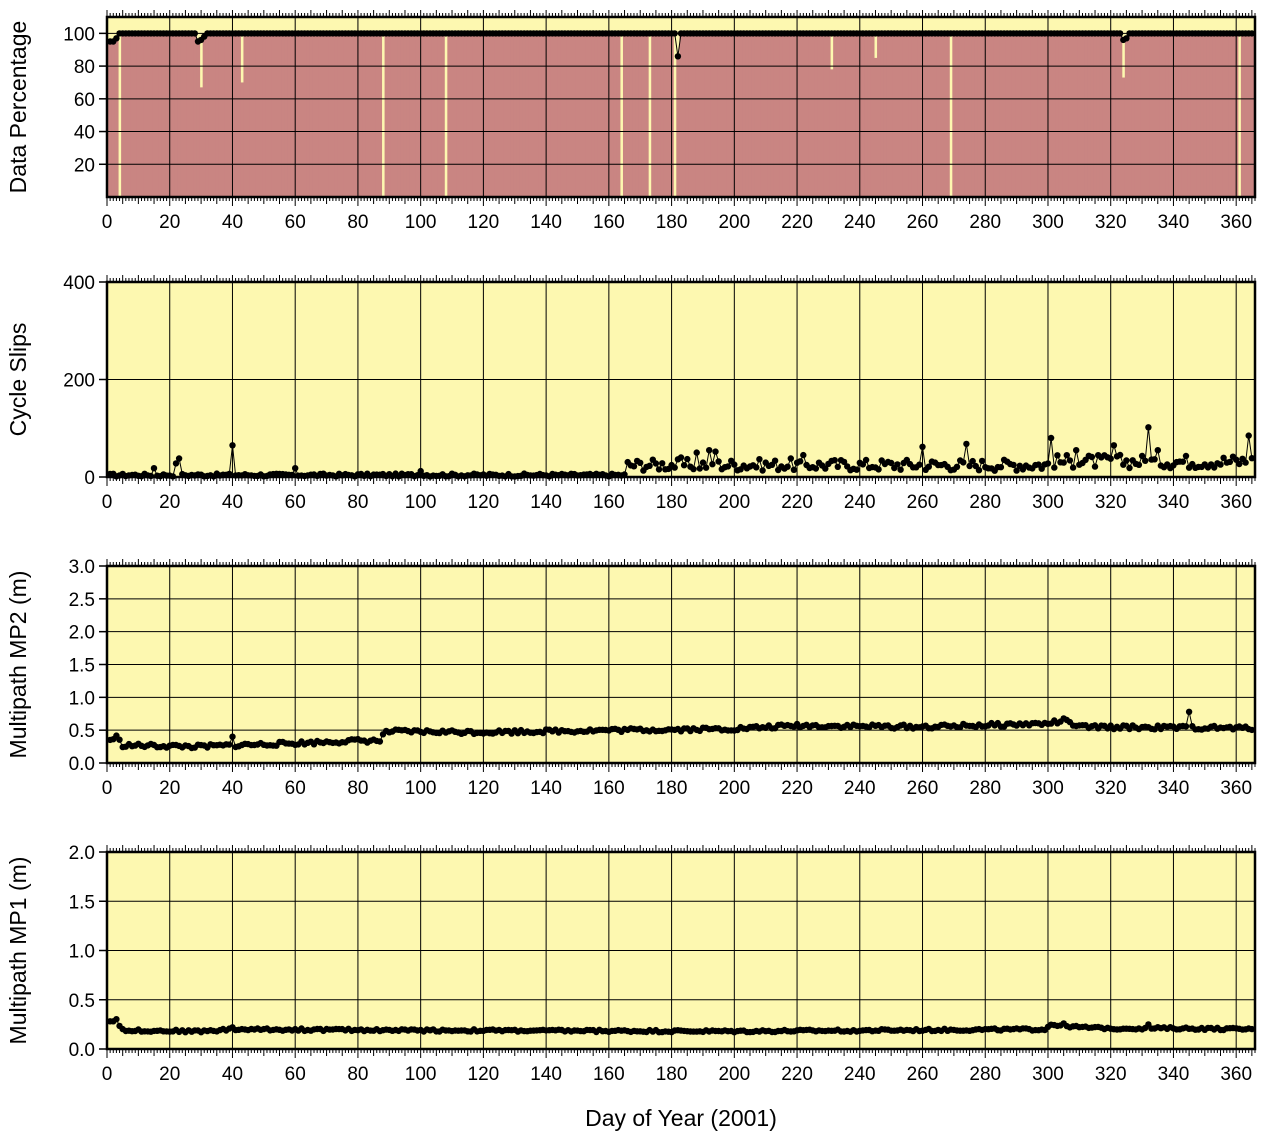 This screenshot has width=1267, height=1135. Describe the element at coordinates (1174, 1074) in the screenshot. I see `x-tick-label: 340` at that location.